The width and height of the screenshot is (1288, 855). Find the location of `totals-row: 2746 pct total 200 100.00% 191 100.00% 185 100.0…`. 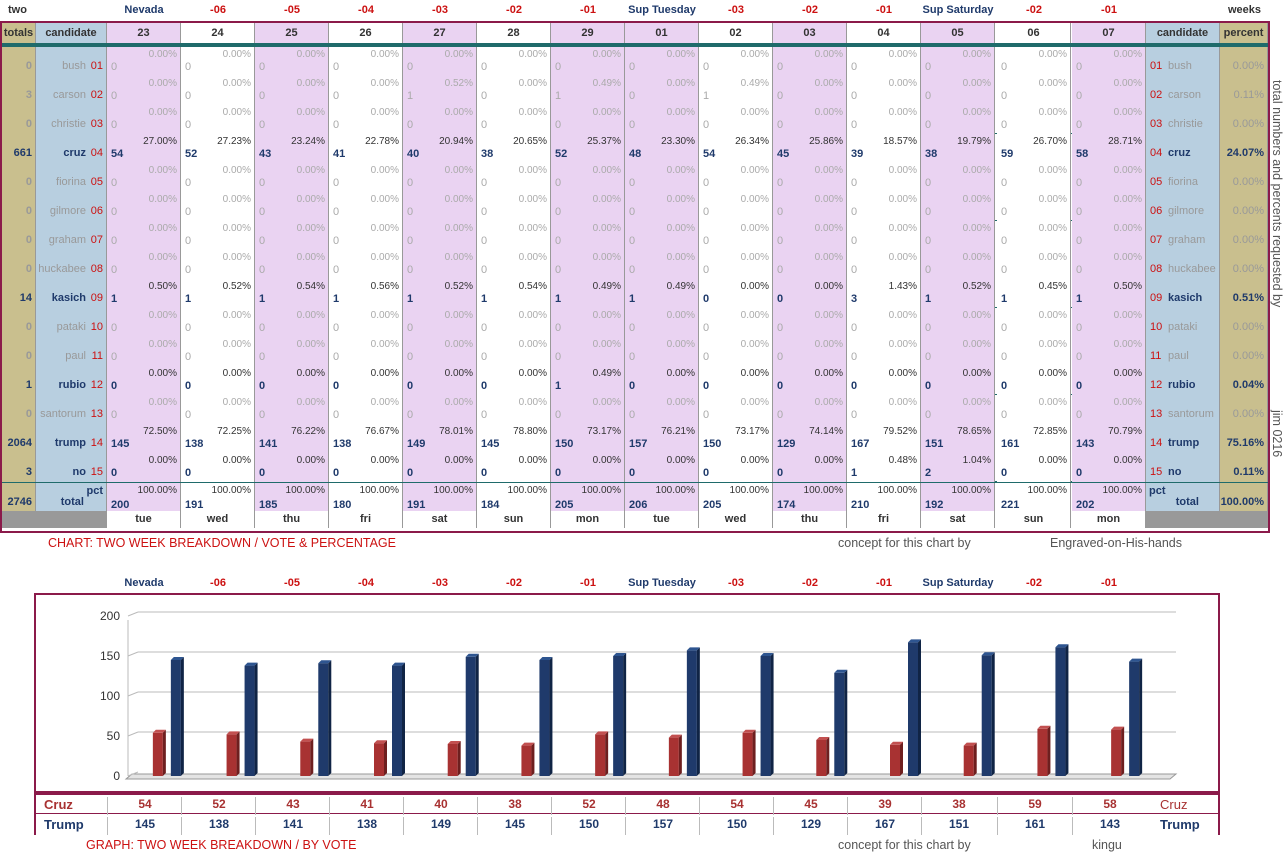

totals-row: 2746 pct total 200 100.00% 191 100.00% 185 100.0… is located at coordinates (635, 497).